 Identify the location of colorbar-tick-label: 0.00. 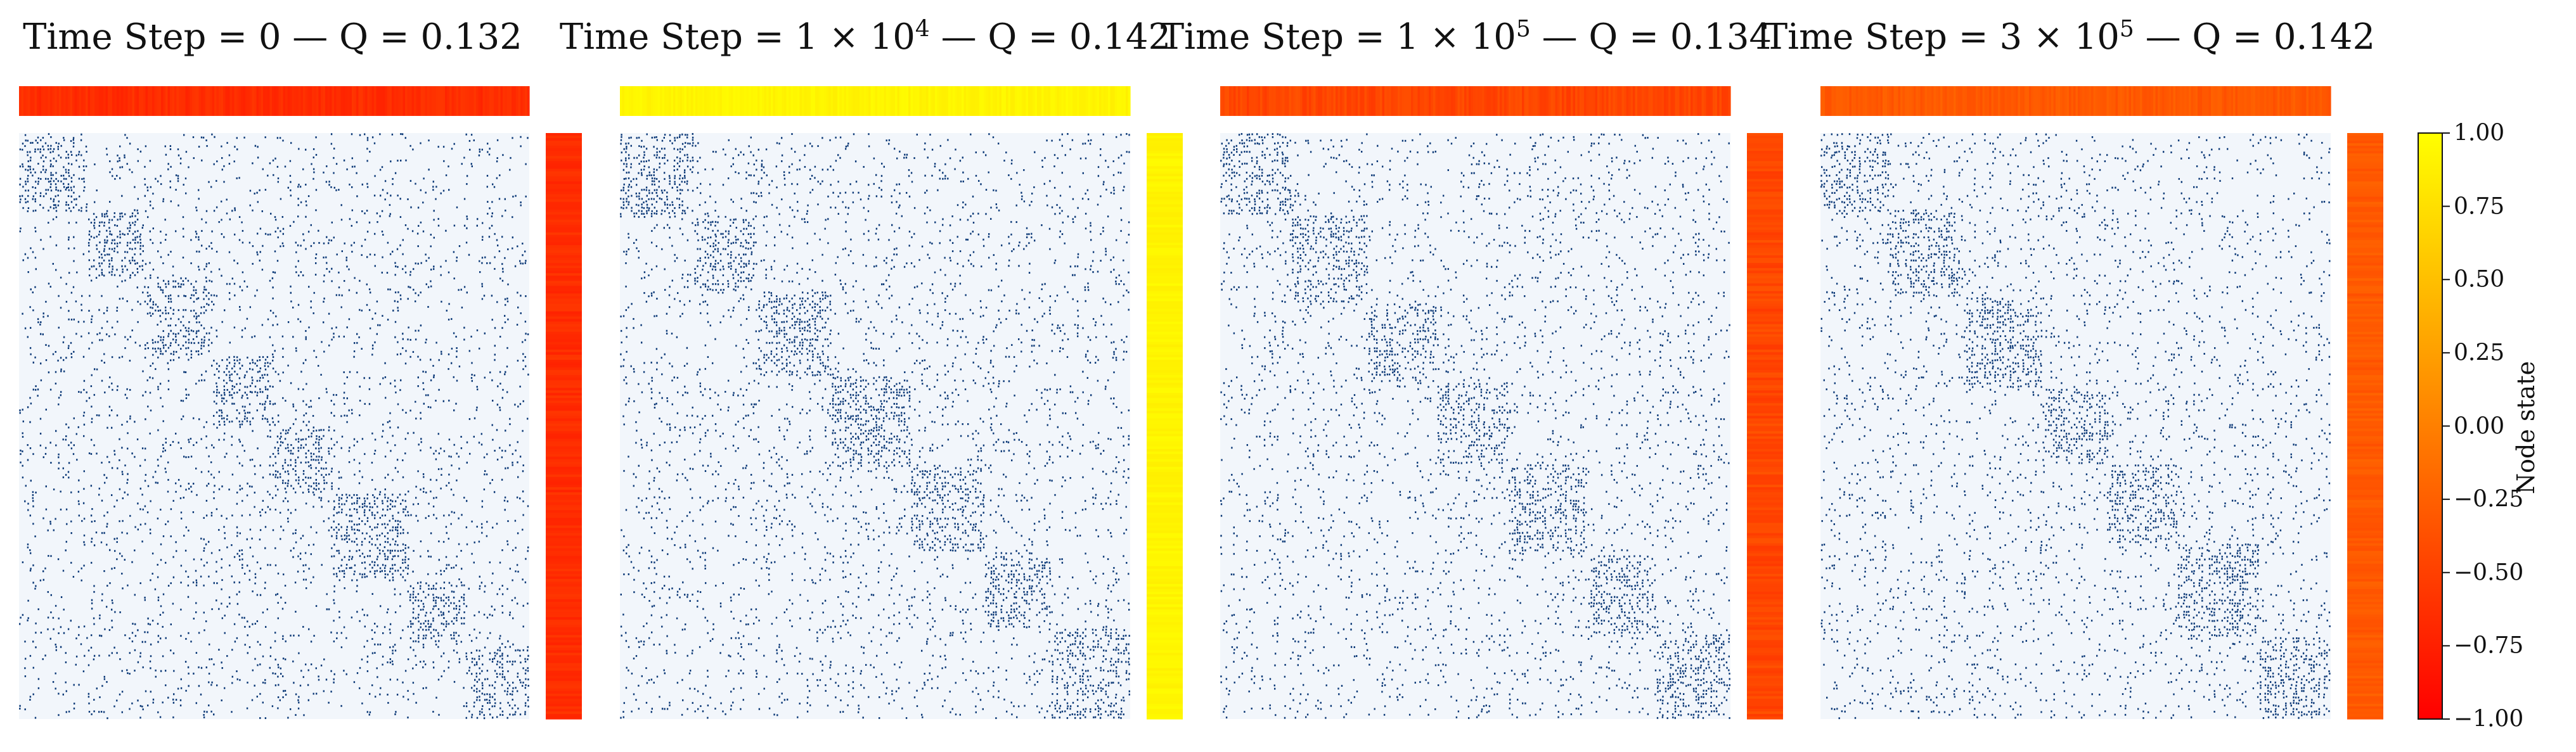
(2479, 426).